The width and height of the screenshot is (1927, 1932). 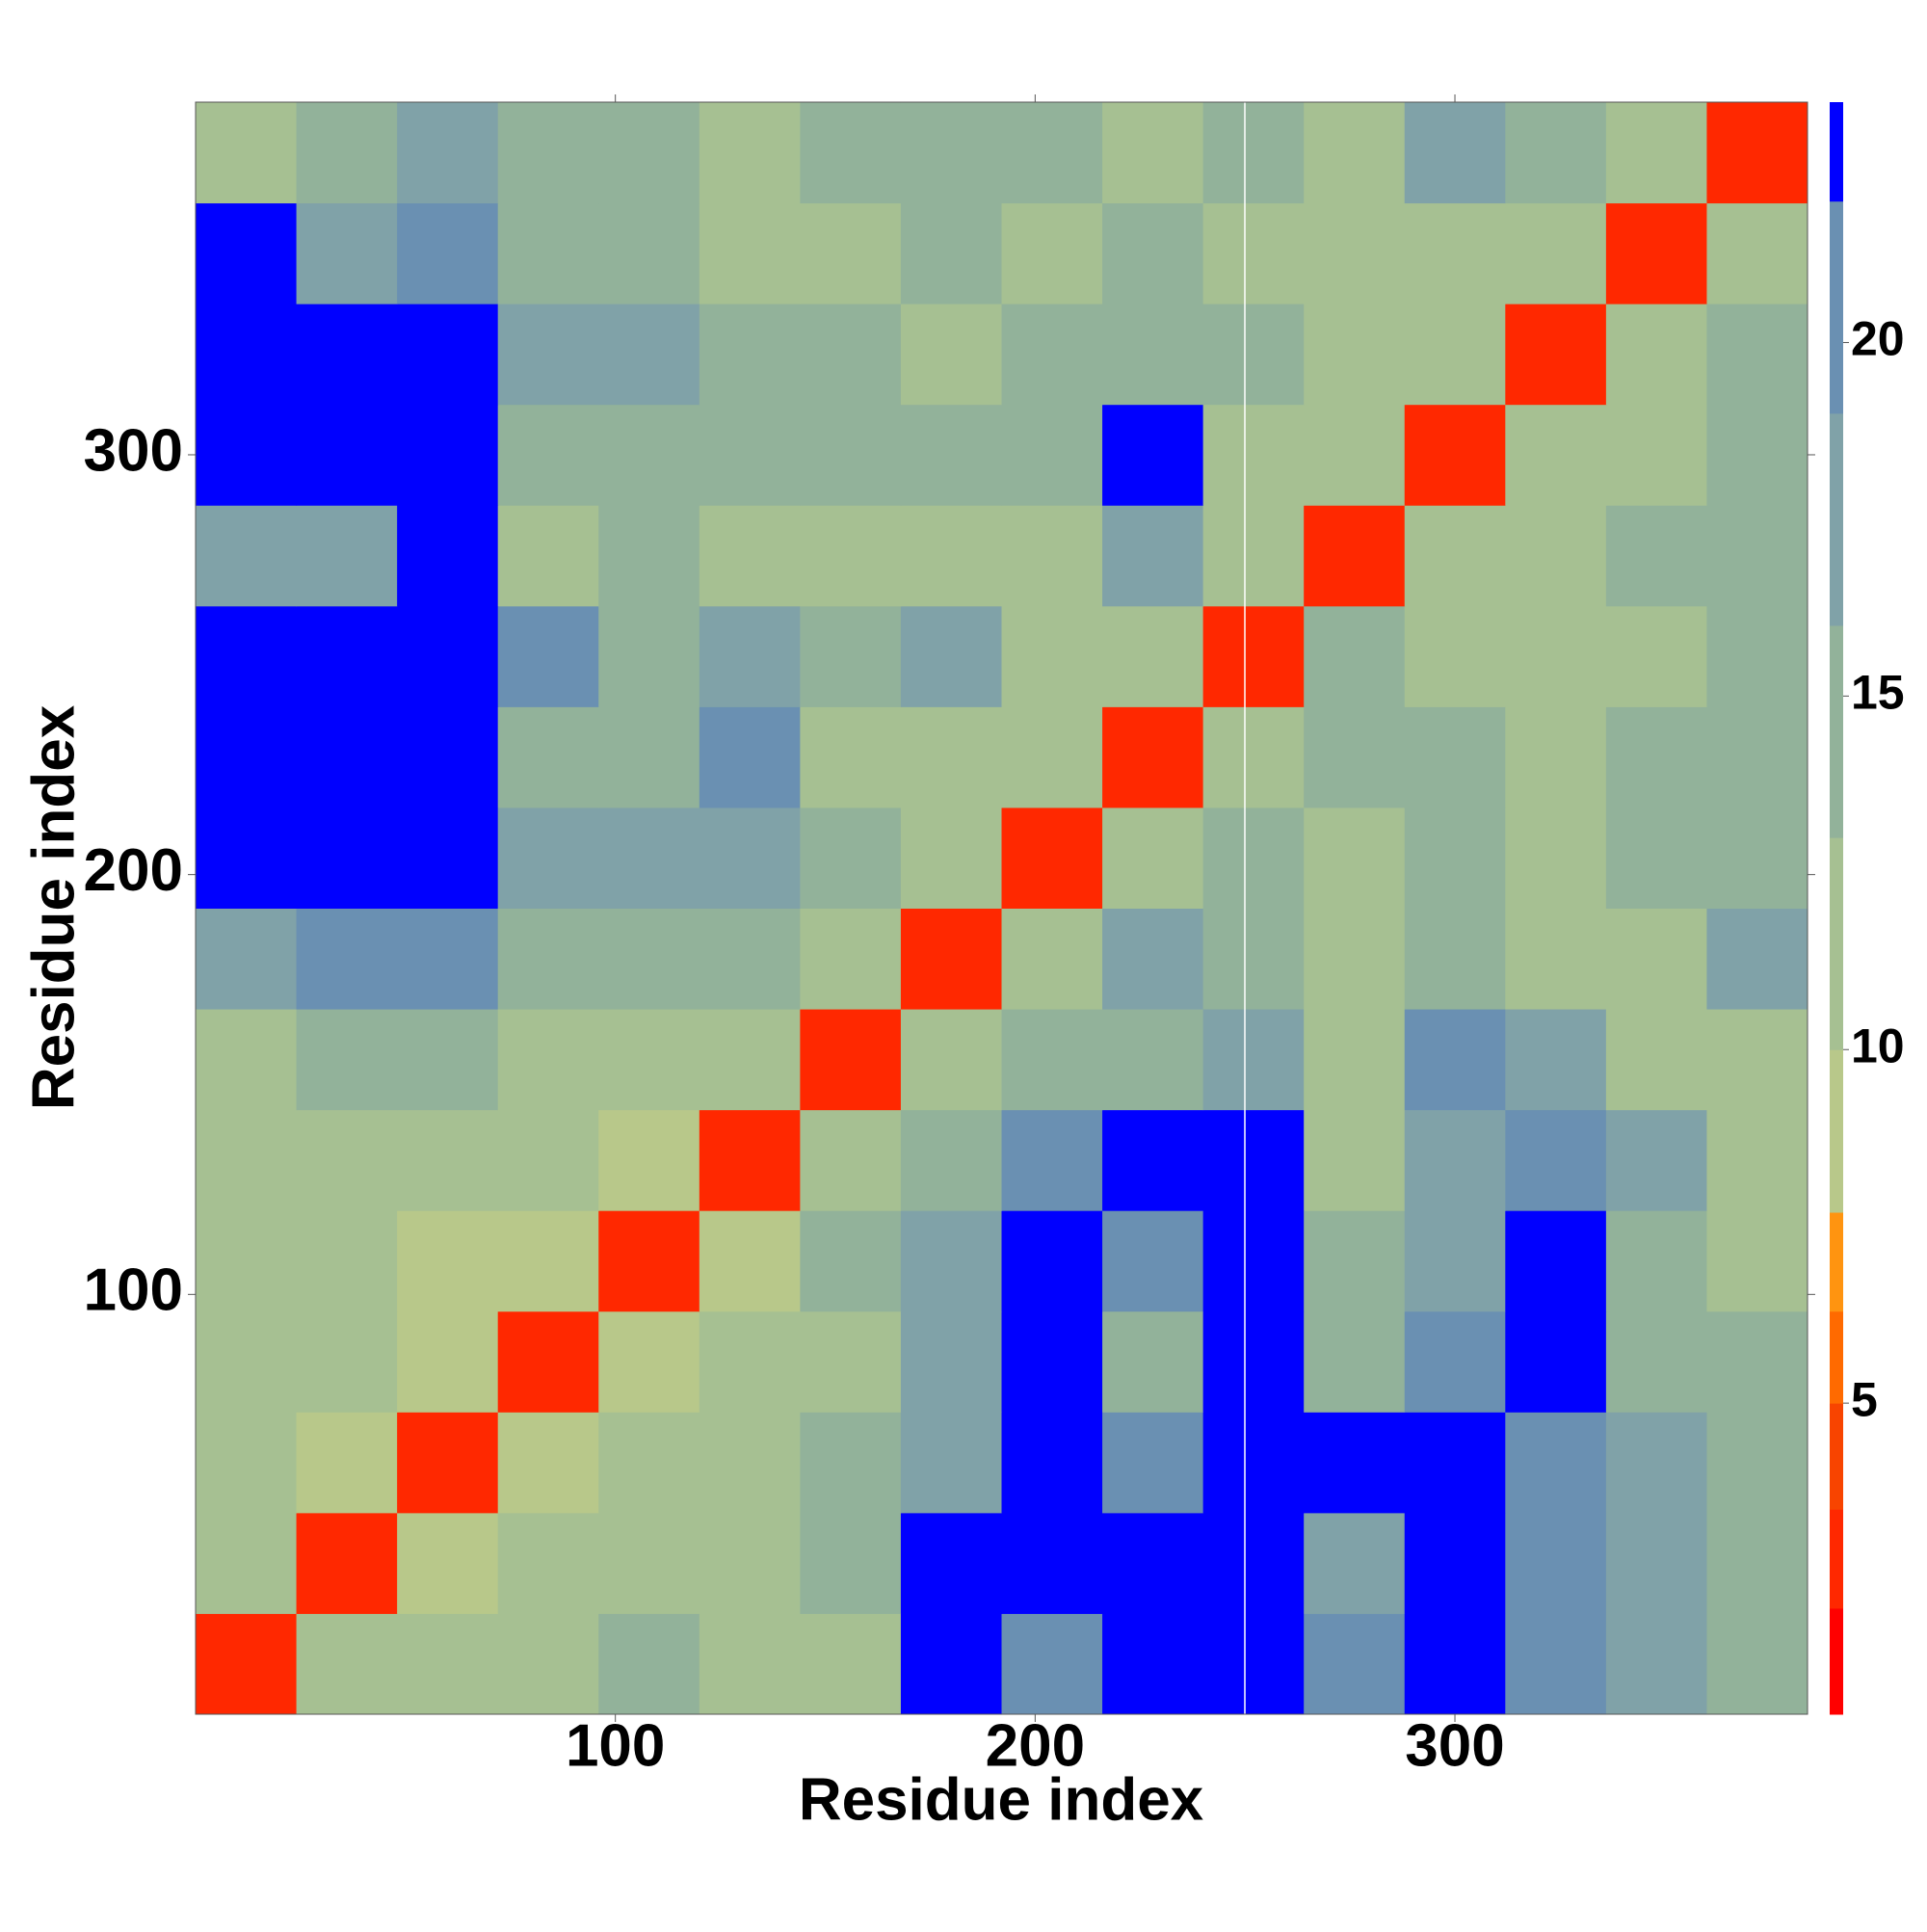 I want to click on x-axis-title: Residue index, so click(x=1001, y=1799).